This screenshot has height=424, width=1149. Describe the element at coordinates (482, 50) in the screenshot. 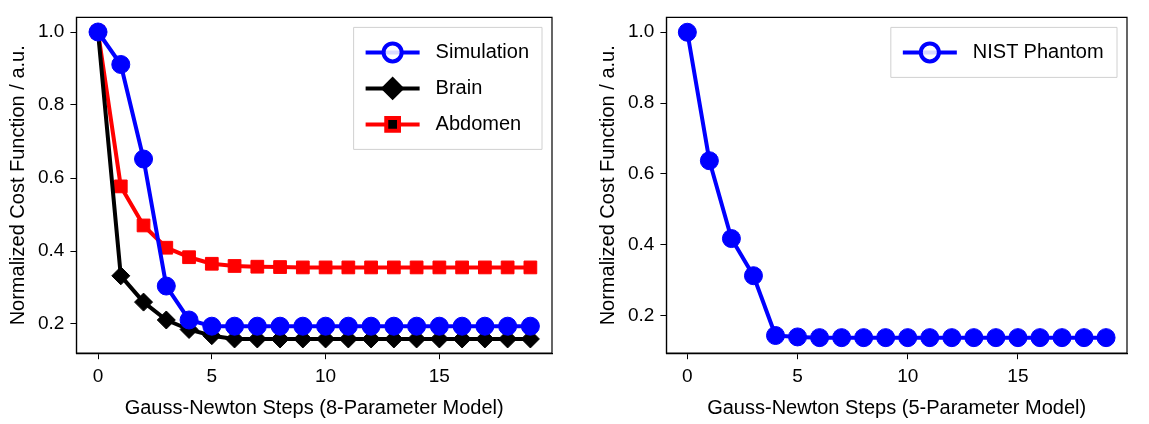

I see `legend-label: Simulation` at that location.